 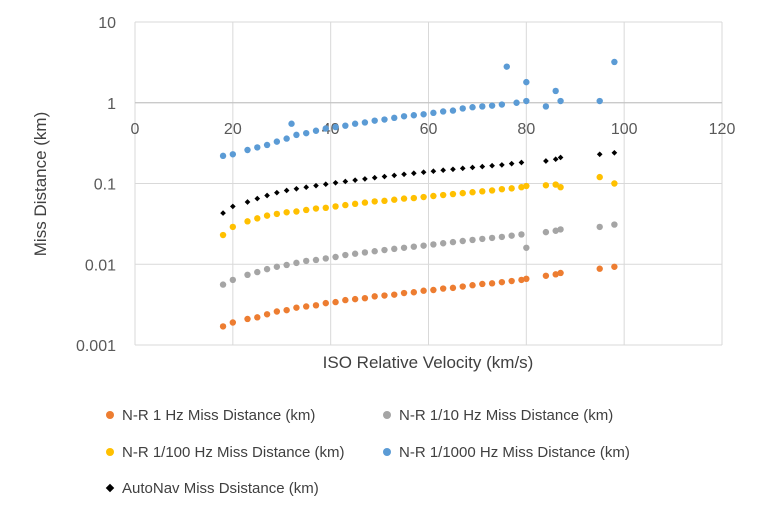 I want to click on legend-label: N-R 1/10 Hz Miss Distance (km), so click(x=506, y=415).